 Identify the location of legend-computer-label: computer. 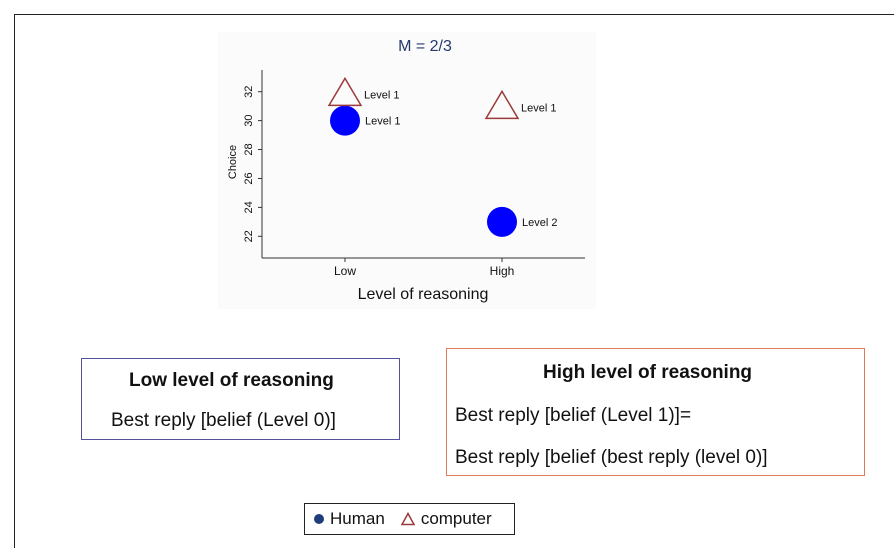
(456, 518).